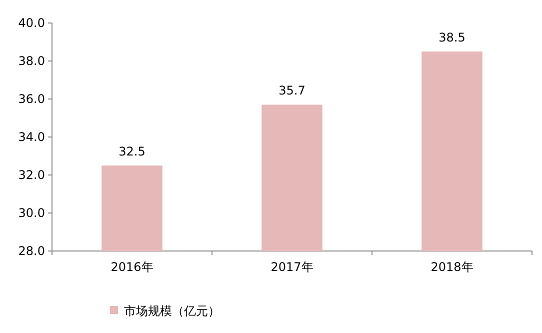  Describe the element at coordinates (132, 267) in the screenshot. I see `x-tick-label: 2016年` at that location.